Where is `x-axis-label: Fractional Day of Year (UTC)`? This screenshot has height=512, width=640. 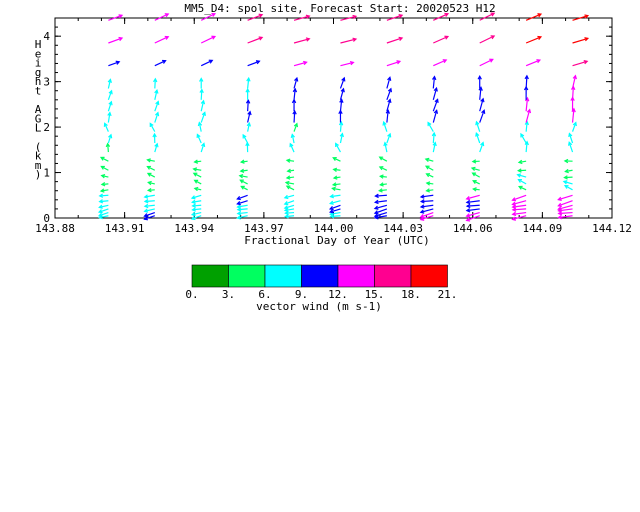 x-axis-label: Fractional Day of Year (UTC) is located at coordinates (336, 240).